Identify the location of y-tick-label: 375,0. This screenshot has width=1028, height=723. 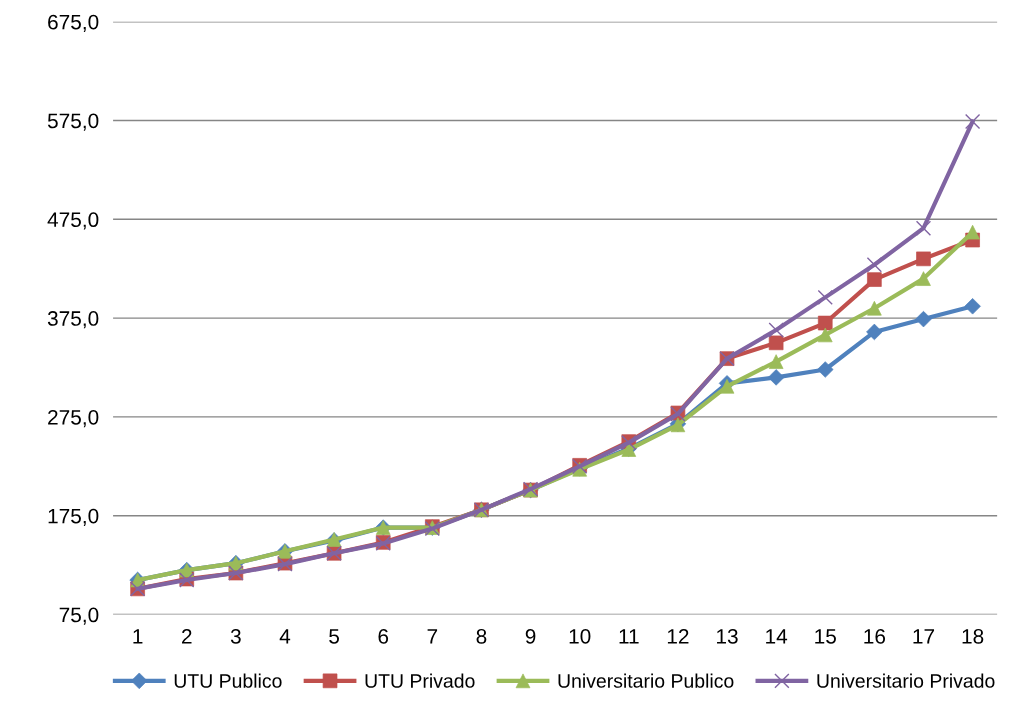
(73, 320).